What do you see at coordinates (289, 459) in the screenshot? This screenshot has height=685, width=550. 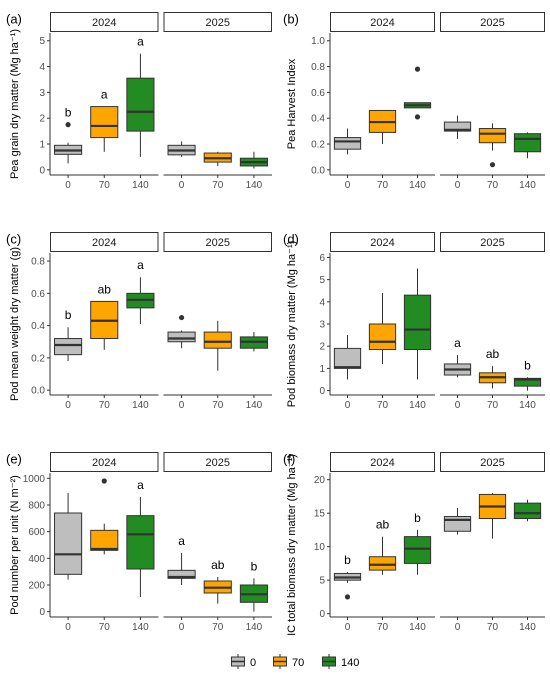 I see `panel-letter: (f)` at bounding box center [289, 459].